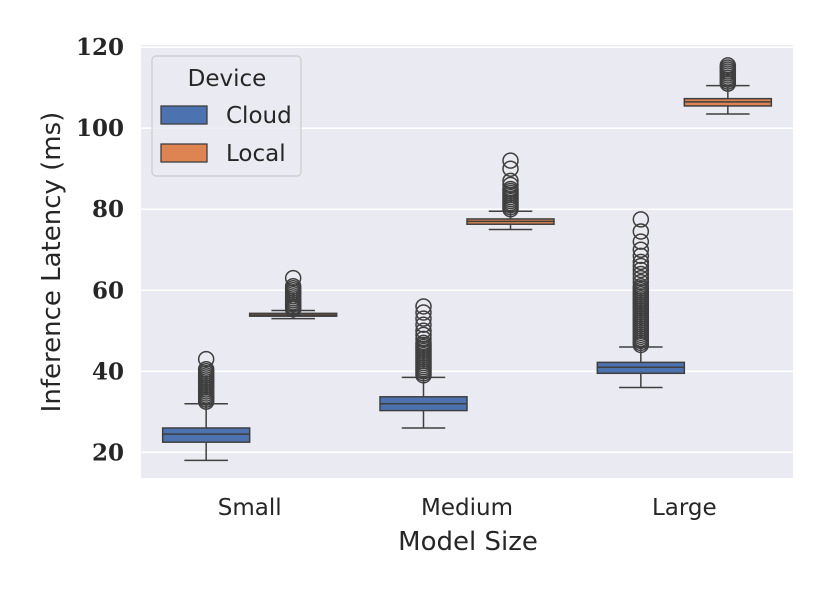 This screenshot has height=593, width=830. What do you see at coordinates (468, 542) in the screenshot?
I see `x-axis-label: Model Size` at bounding box center [468, 542].